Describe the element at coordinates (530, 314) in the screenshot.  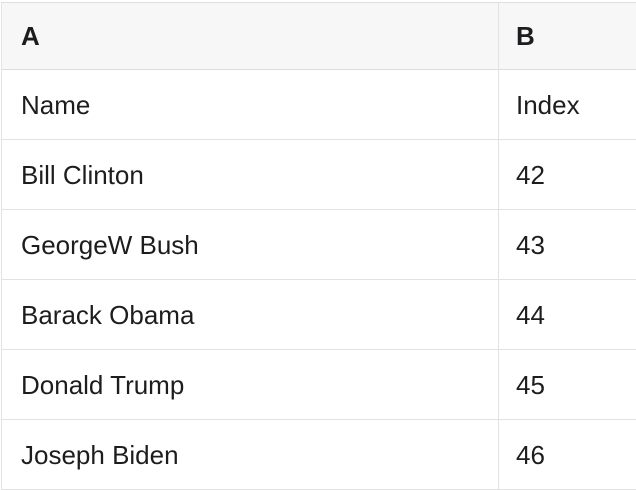
I see `cell-index: 44` at that location.